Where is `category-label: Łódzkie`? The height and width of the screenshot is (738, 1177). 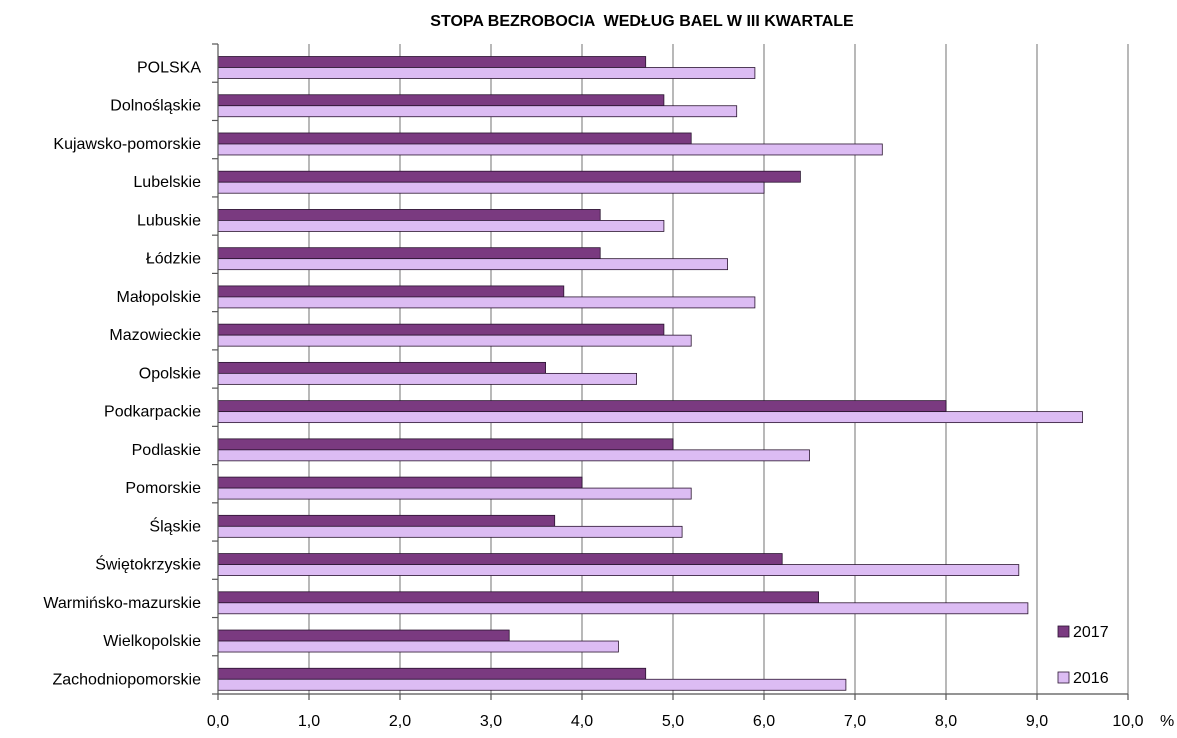
category-label: Łódzkie is located at coordinates (173, 259).